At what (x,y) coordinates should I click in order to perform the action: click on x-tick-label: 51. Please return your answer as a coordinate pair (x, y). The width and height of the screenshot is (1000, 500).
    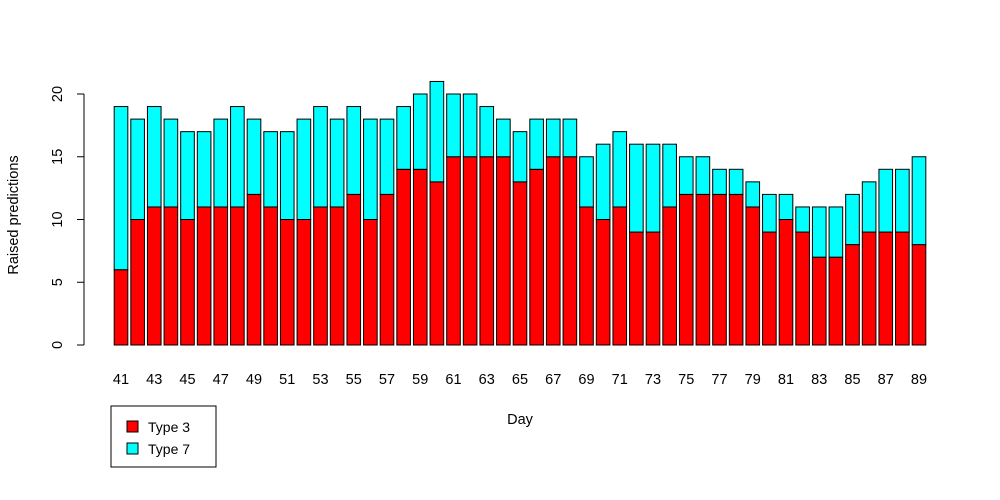
    Looking at the image, I should click on (287, 380).